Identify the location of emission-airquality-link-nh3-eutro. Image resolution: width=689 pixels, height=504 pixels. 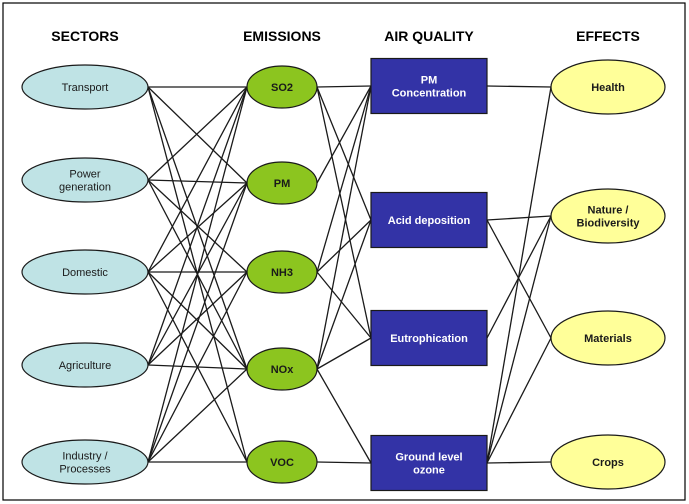
(344, 305).